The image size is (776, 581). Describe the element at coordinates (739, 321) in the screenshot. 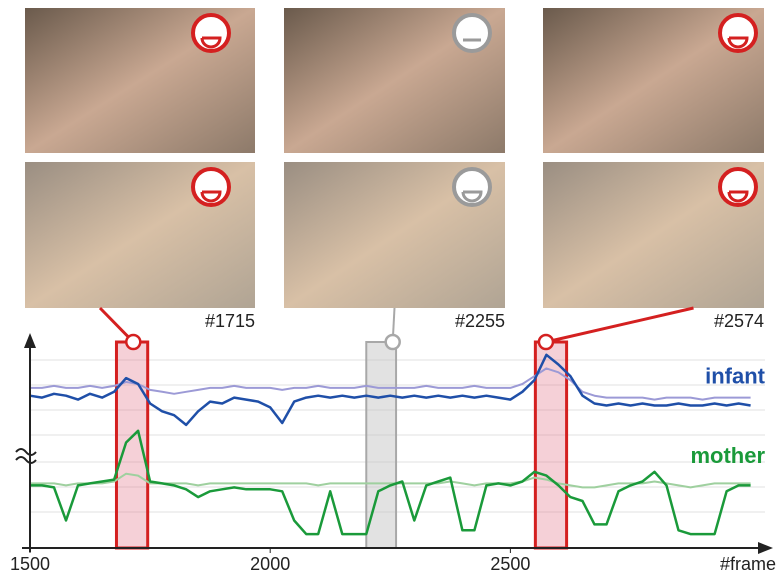

I see `frame-label: #2574` at that location.